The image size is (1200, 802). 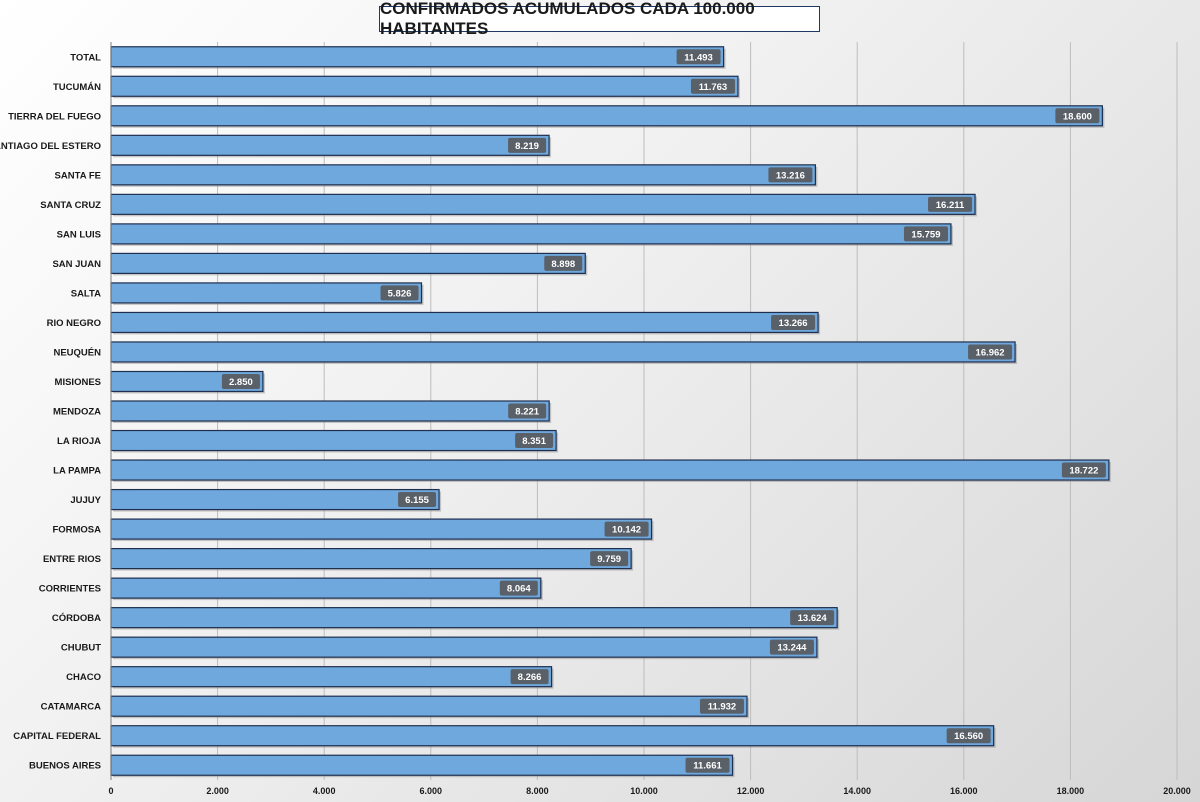 I want to click on x-tick-label: 10.000, so click(x=644, y=791).